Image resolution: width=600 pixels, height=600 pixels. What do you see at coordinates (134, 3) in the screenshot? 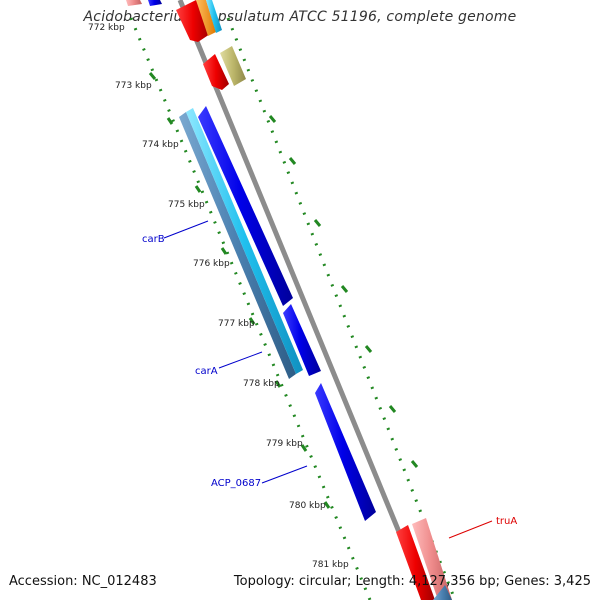
I see `gene-pink-top` at bounding box center [134, 3].